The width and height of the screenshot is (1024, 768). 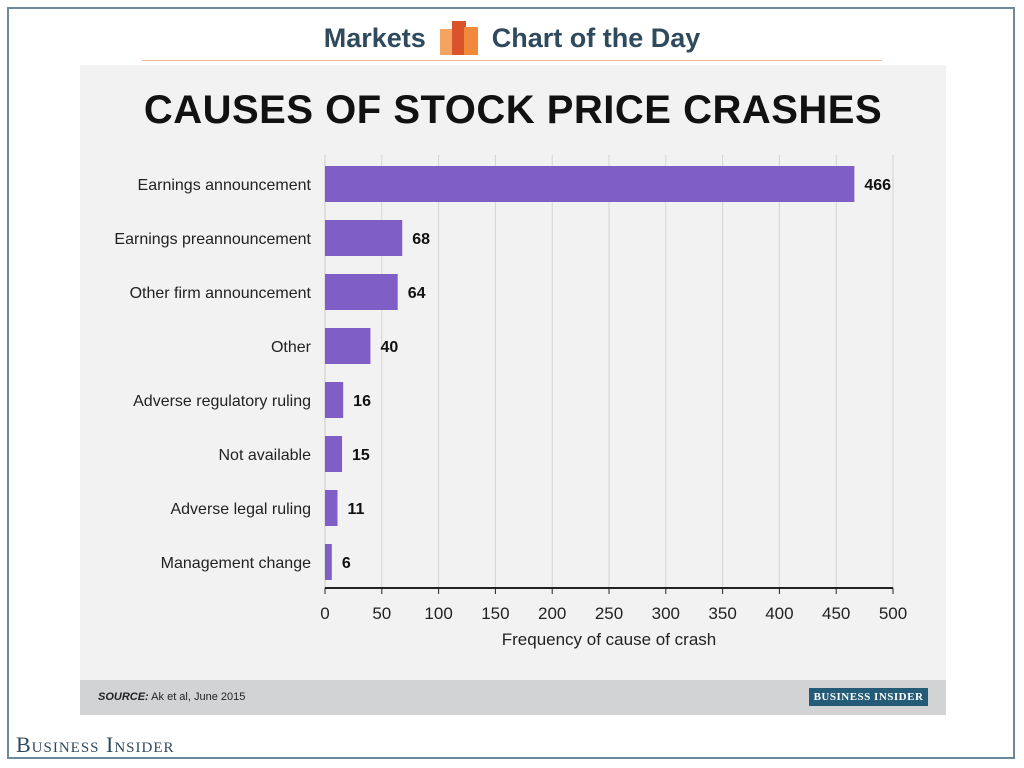 I want to click on business-insider-badge: BUSINESS INSIDER, so click(x=868, y=697).